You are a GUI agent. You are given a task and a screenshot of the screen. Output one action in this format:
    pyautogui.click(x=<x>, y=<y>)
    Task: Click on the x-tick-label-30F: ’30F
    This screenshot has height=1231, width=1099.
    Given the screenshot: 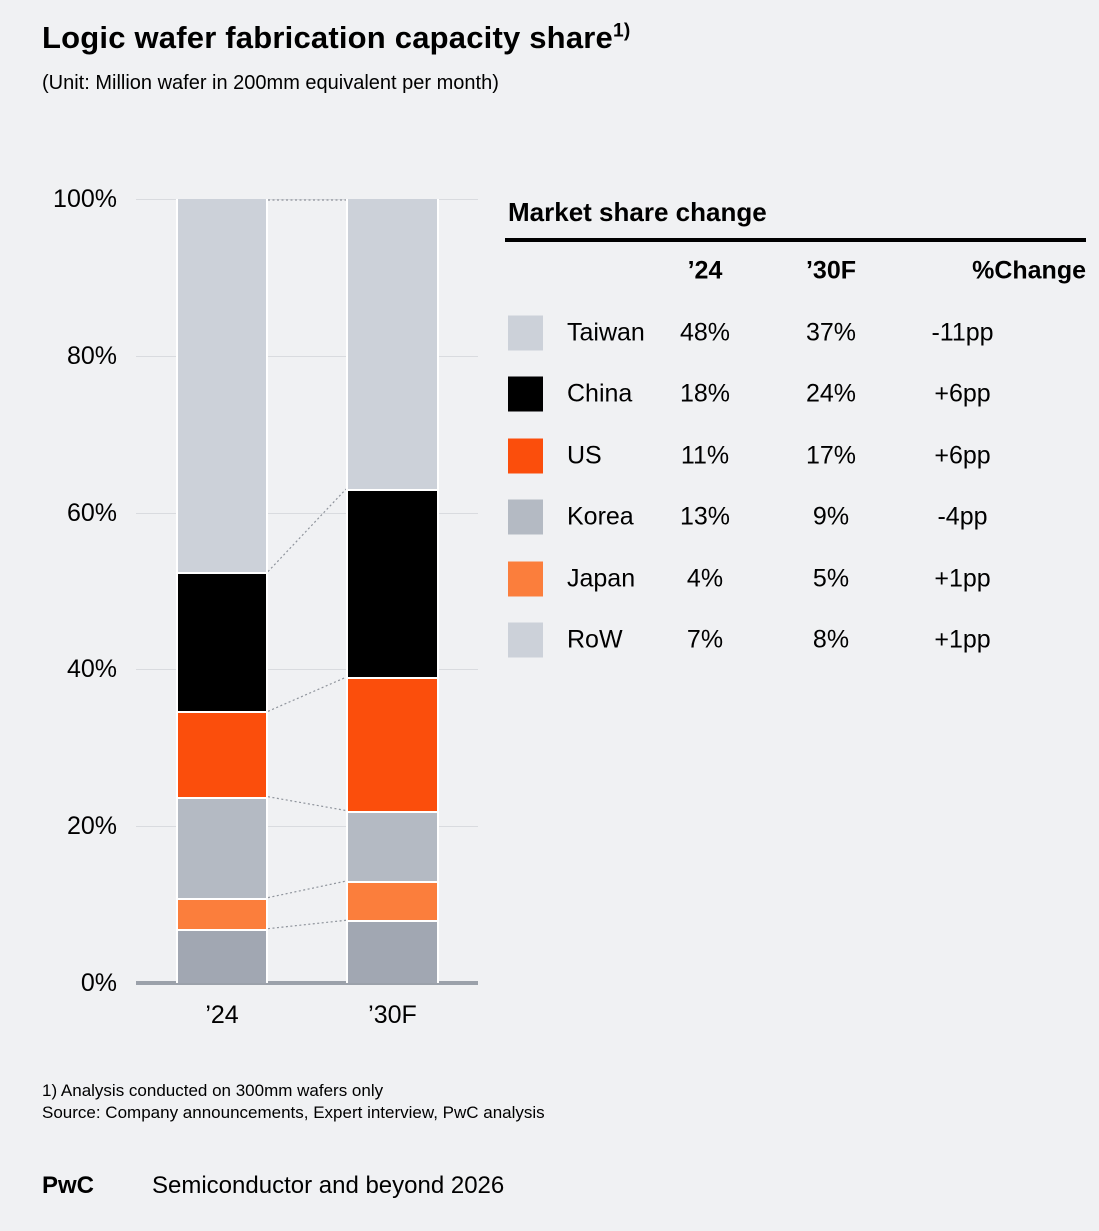 What is the action you would take?
    pyautogui.click(x=392, y=1015)
    